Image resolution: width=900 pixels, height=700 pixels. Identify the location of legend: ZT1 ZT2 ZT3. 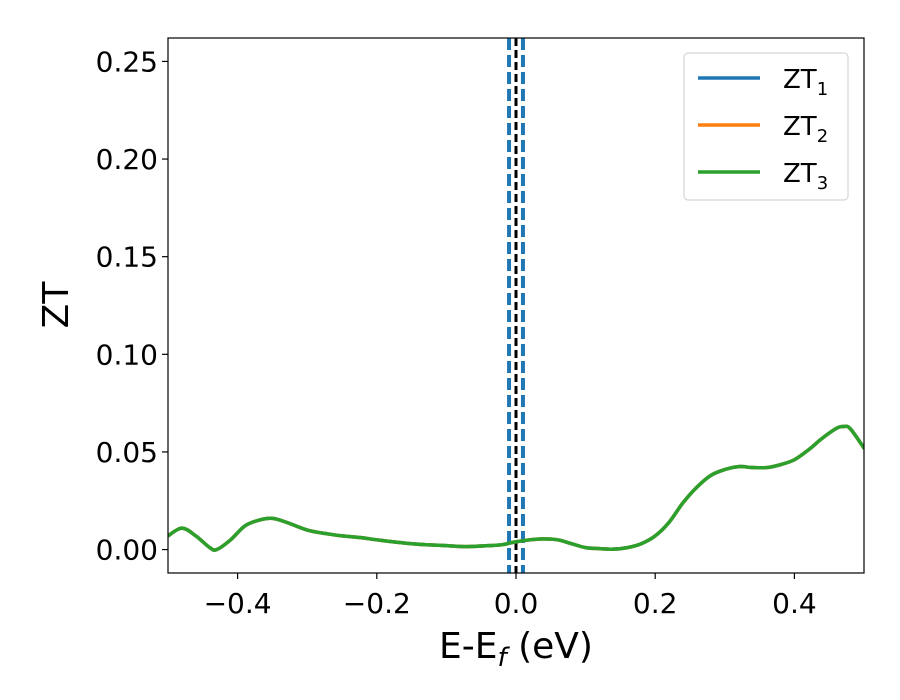
(766, 126).